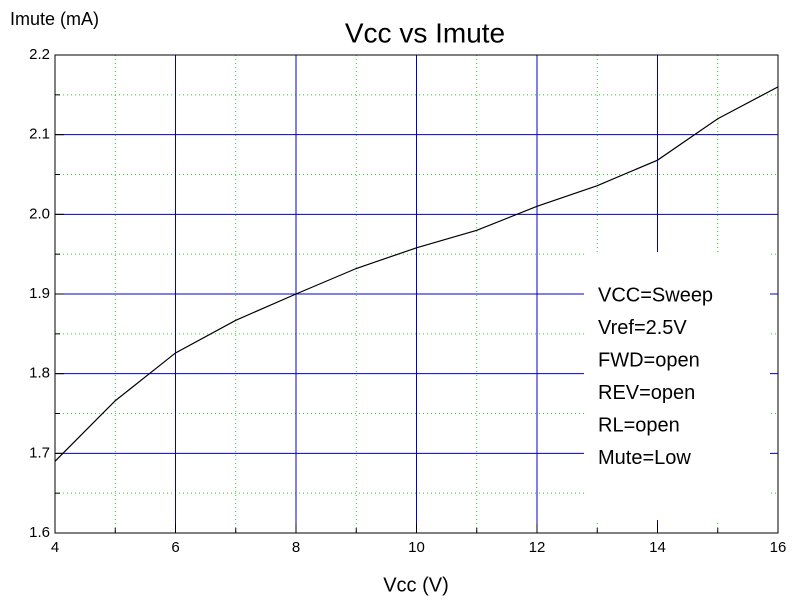 This screenshot has height=603, width=793. Describe the element at coordinates (39, 213) in the screenshot. I see `y-tick-label: 2.0` at that location.